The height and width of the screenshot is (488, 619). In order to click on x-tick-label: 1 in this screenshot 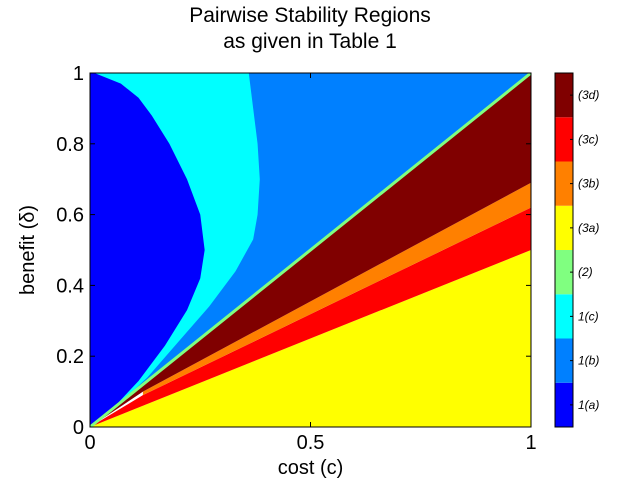, I will do `click(530, 443)`.